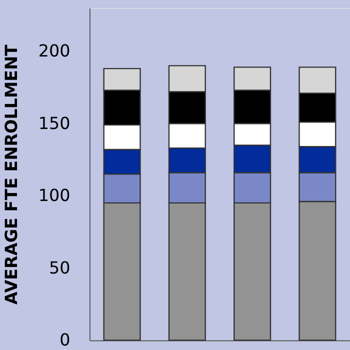  What do you see at coordinates (54, 195) in the screenshot?
I see `y-tick-label: 100` at bounding box center [54, 195].